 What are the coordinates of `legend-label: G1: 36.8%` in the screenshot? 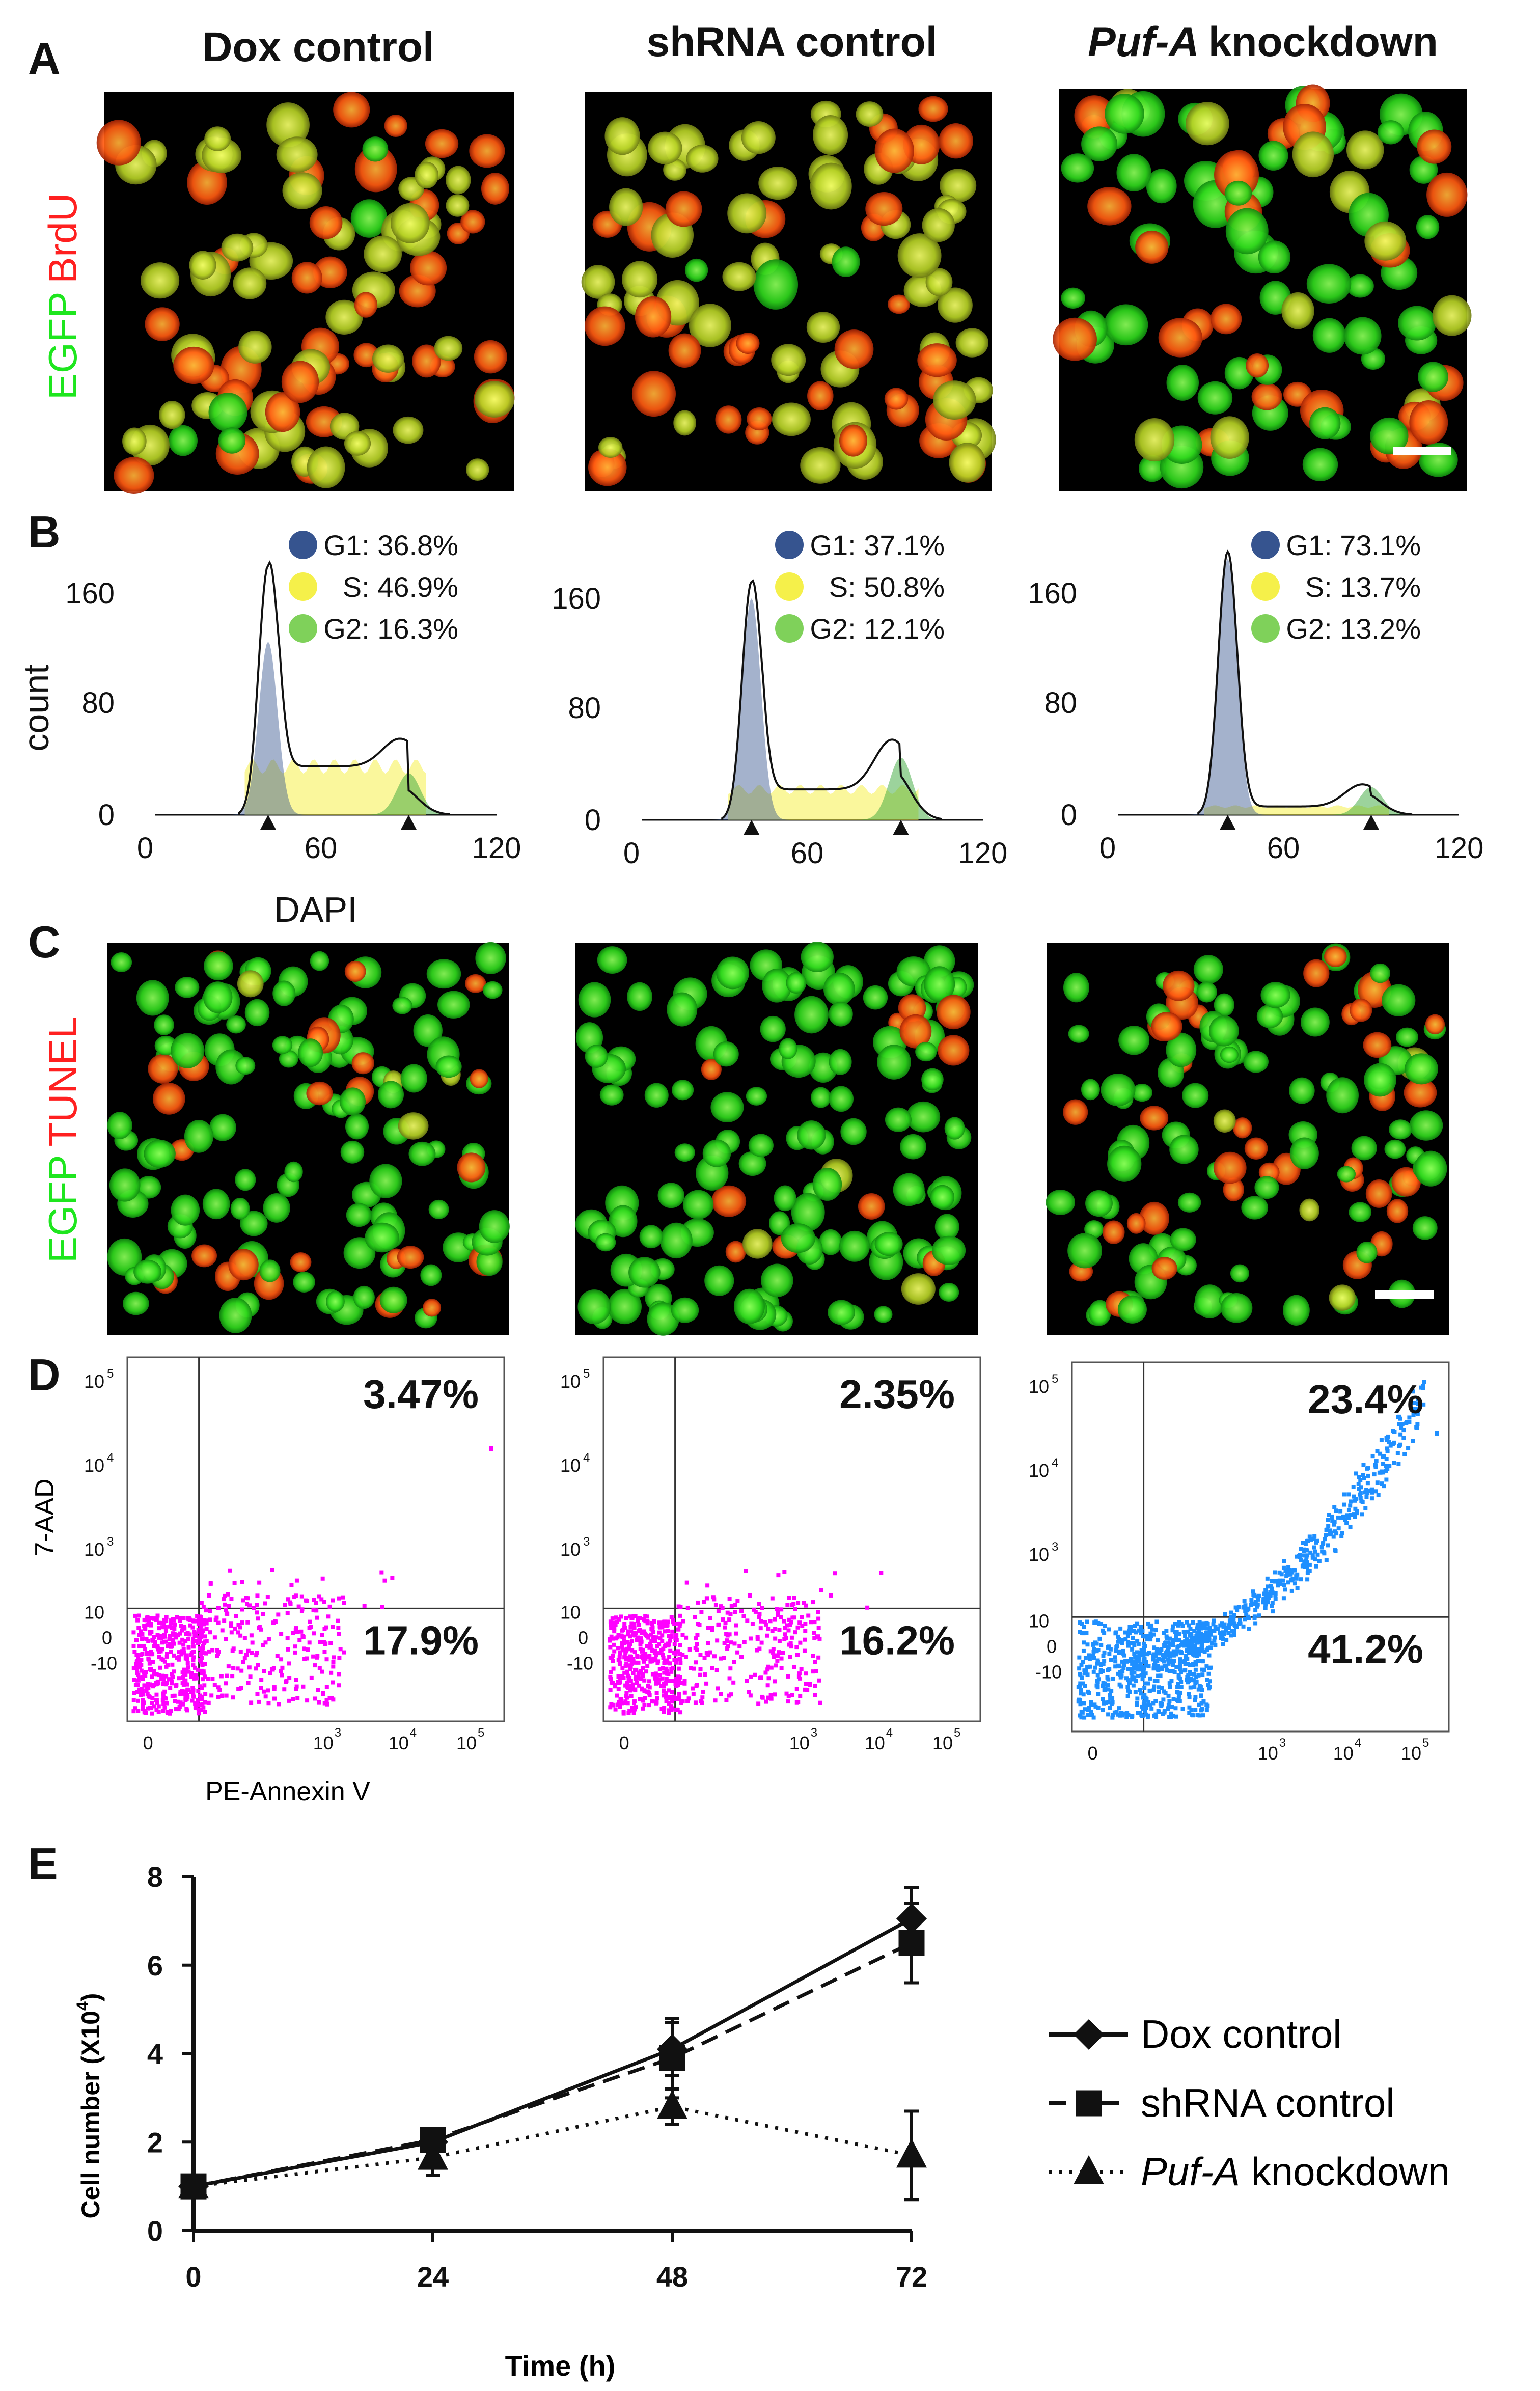 It's located at (390, 545).